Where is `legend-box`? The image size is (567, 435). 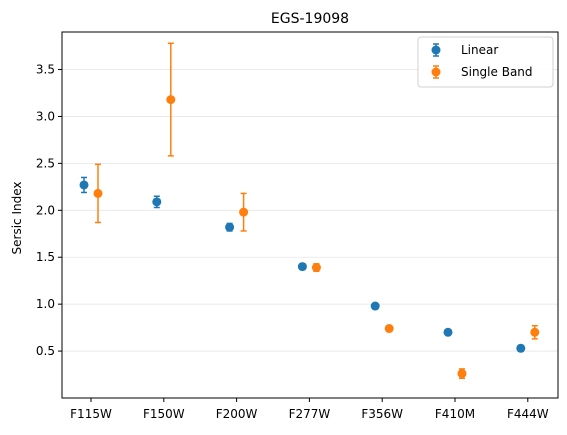
legend-box is located at coordinates (485, 62).